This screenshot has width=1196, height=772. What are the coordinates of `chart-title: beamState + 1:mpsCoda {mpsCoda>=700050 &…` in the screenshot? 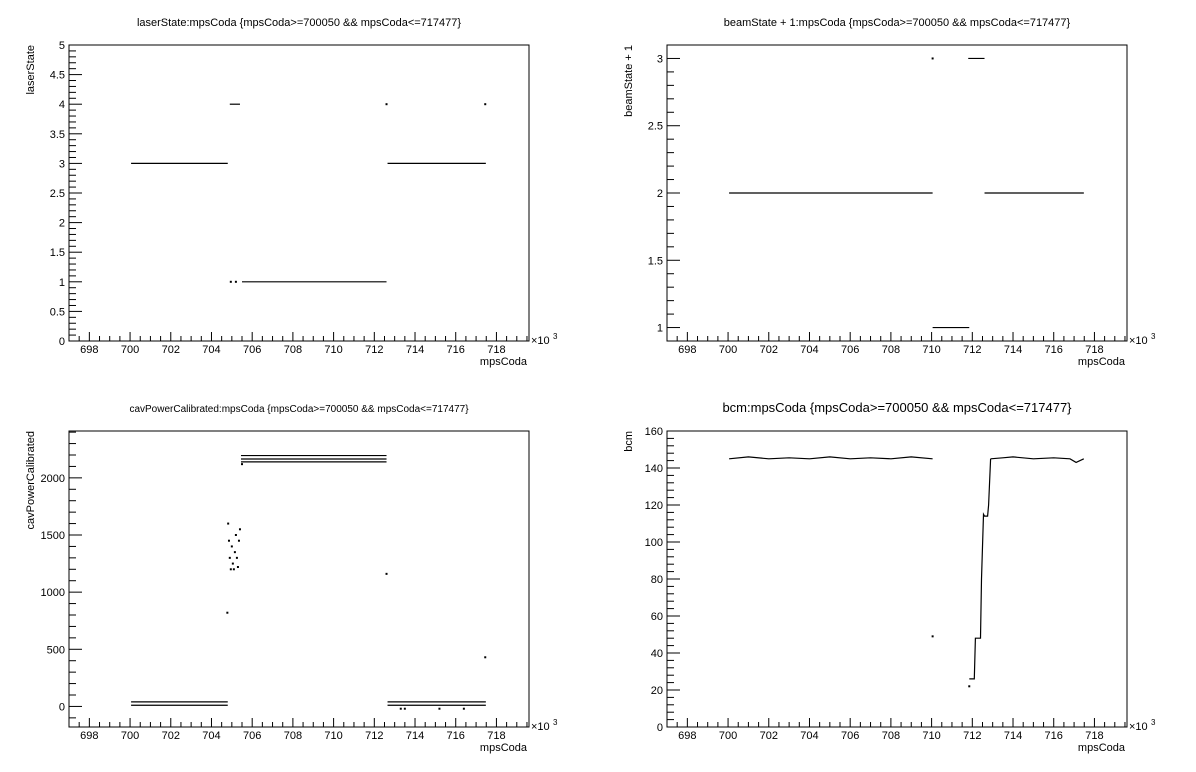 It's located at (897, 23).